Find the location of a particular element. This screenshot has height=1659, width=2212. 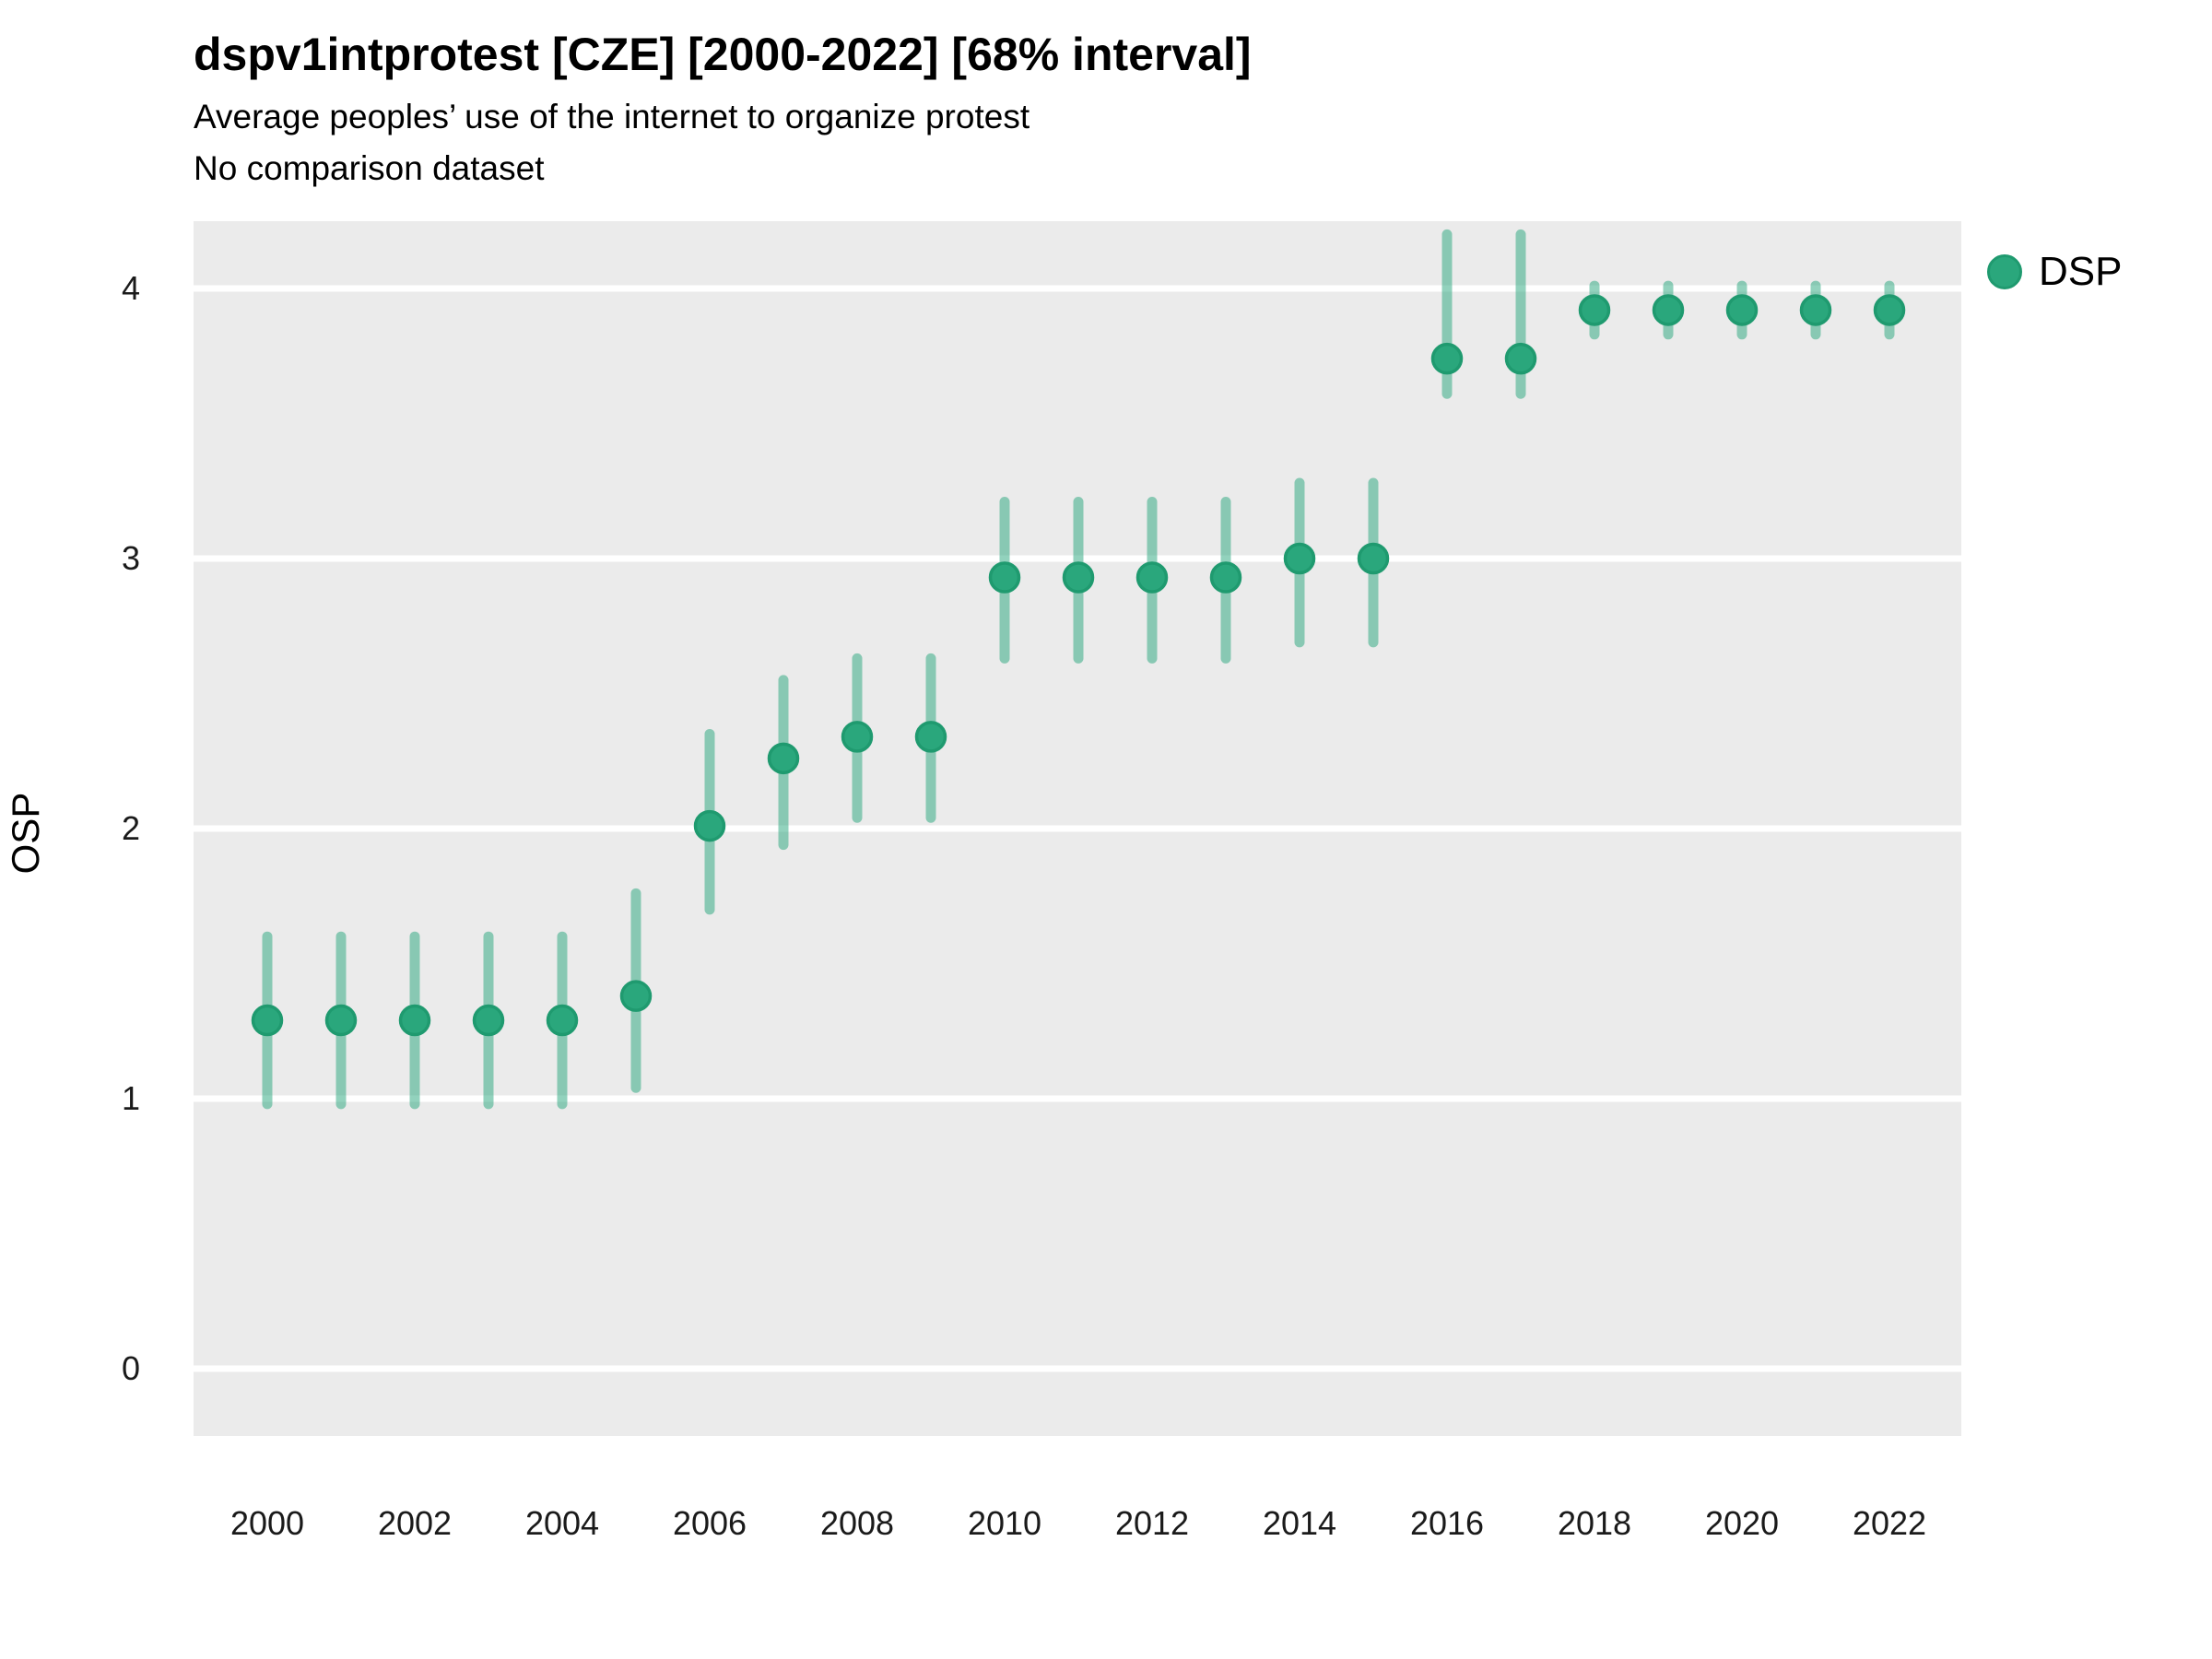

legend-point-icon is located at coordinates (2004, 271).